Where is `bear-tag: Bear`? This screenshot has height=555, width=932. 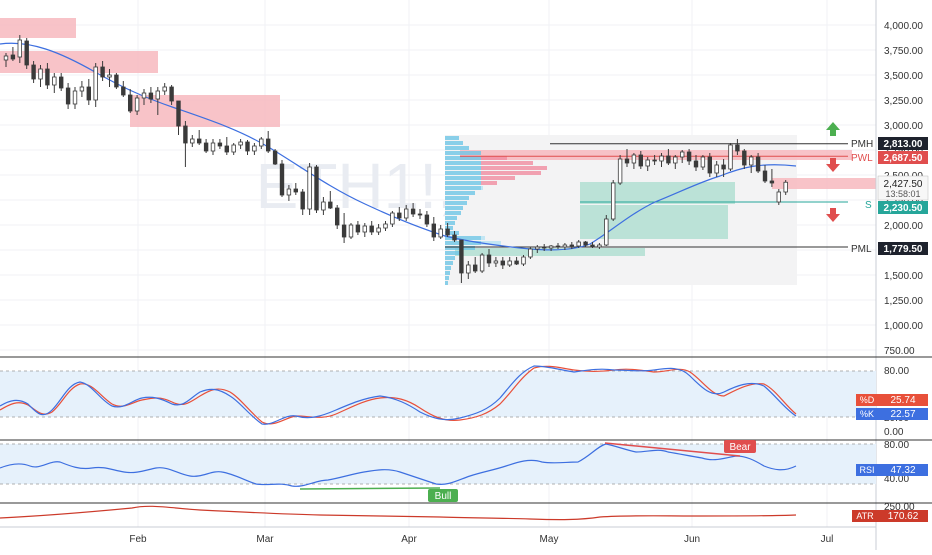
bear-tag: Bear is located at coordinates (740, 446).